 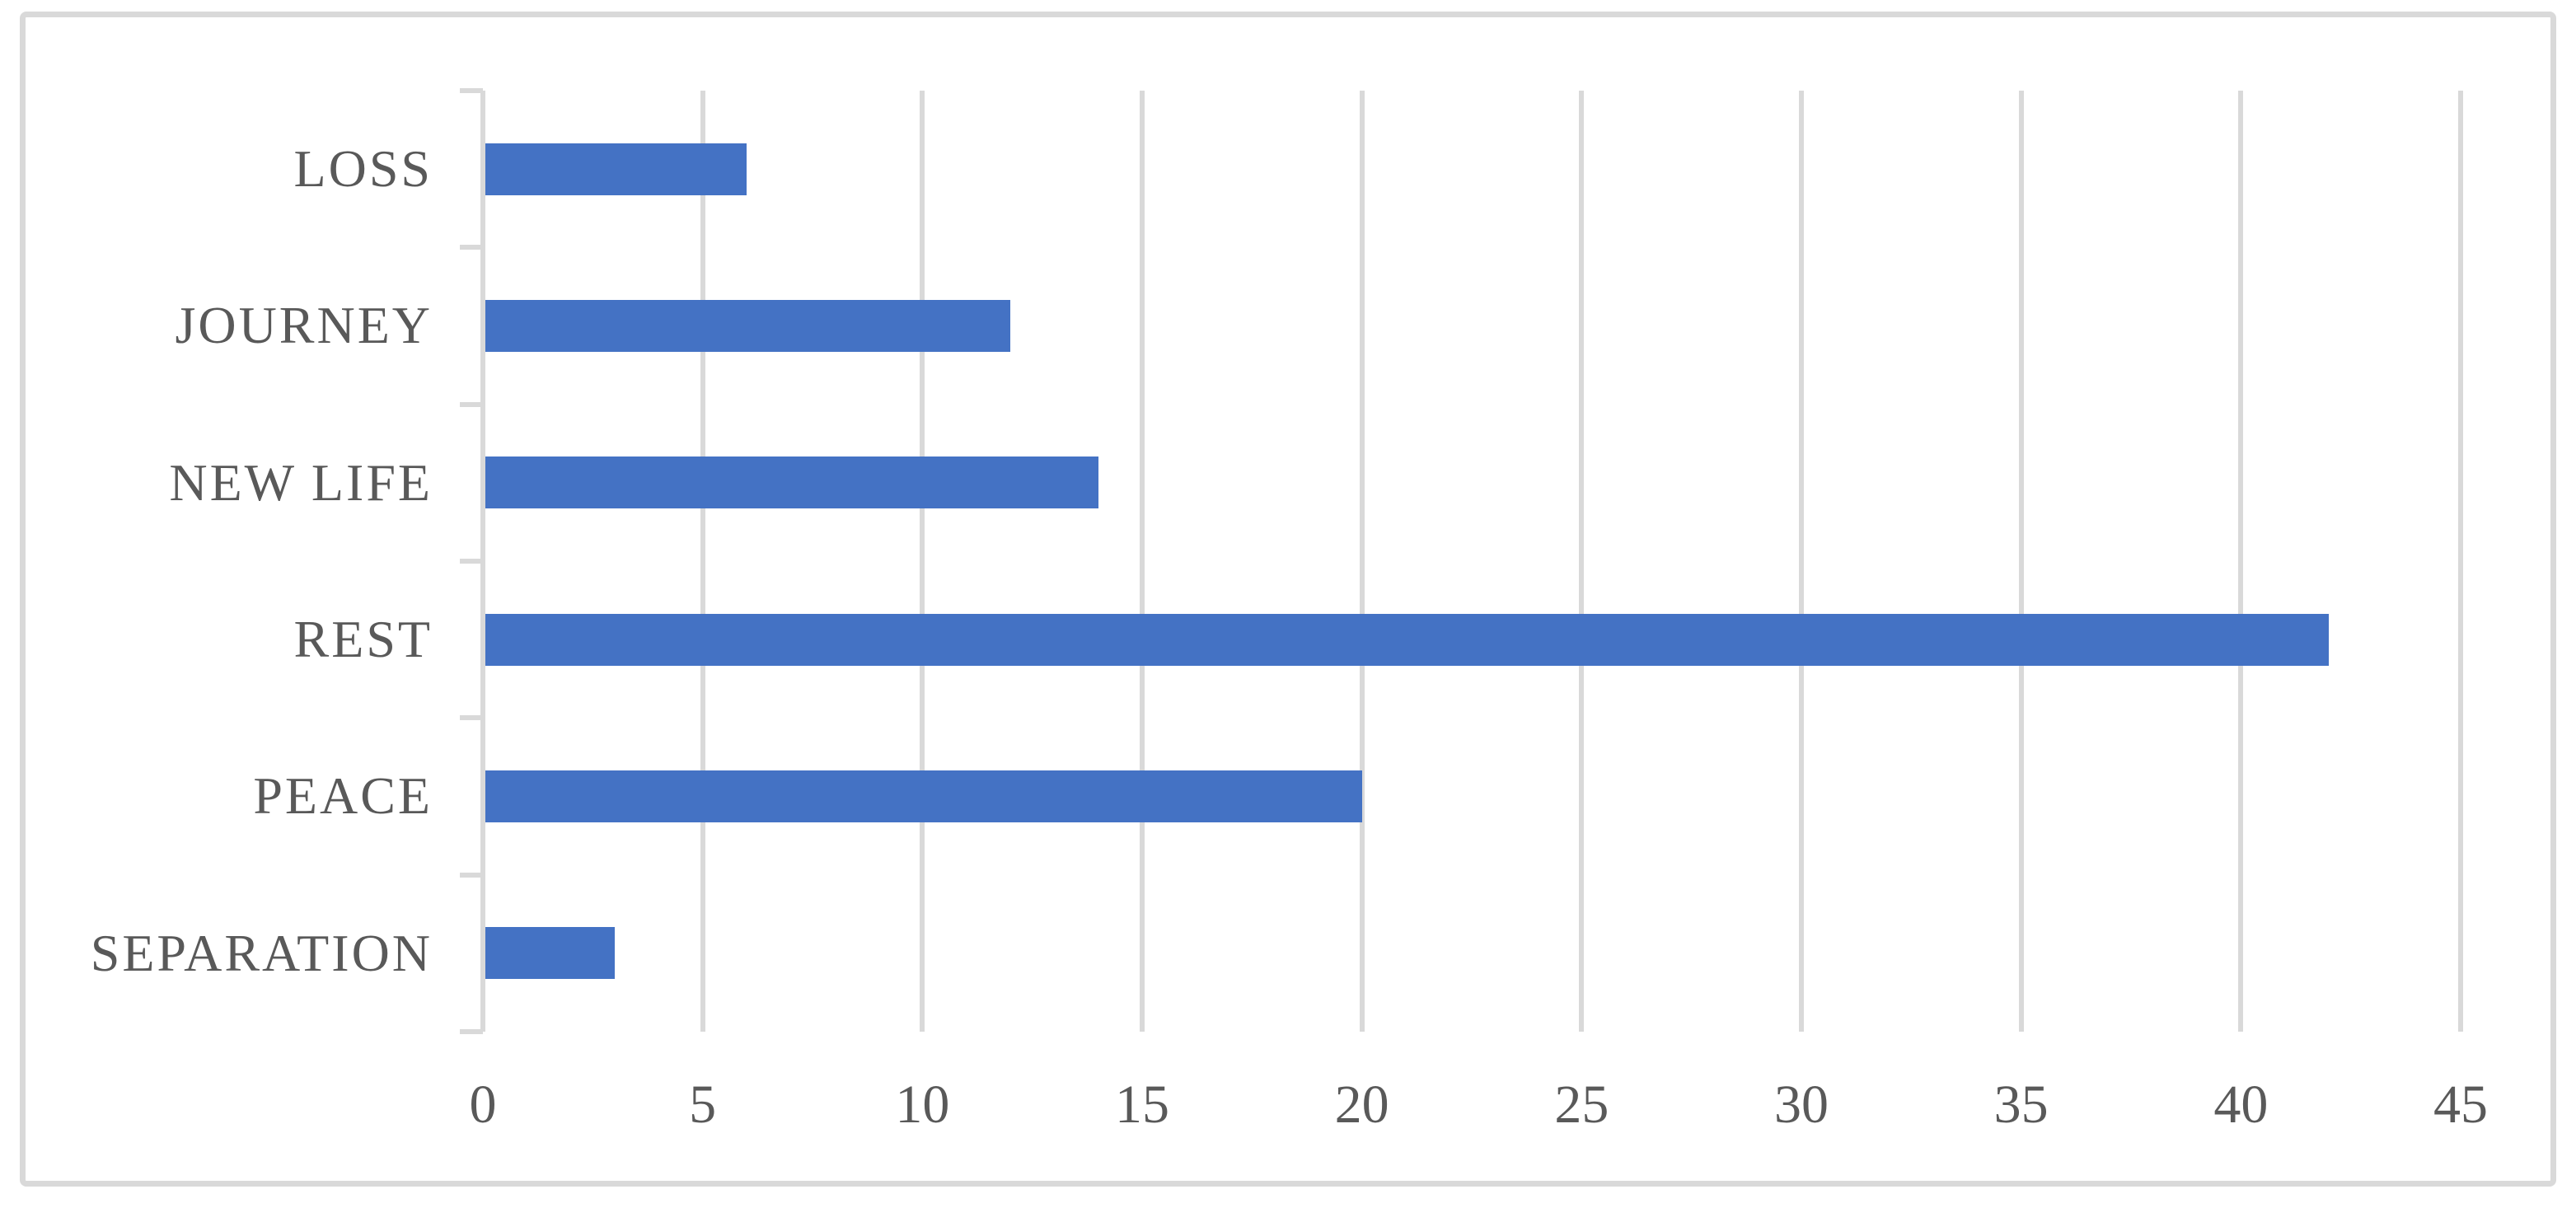 I want to click on value-axis-tick-label: 45, so click(x=2460, y=1105).